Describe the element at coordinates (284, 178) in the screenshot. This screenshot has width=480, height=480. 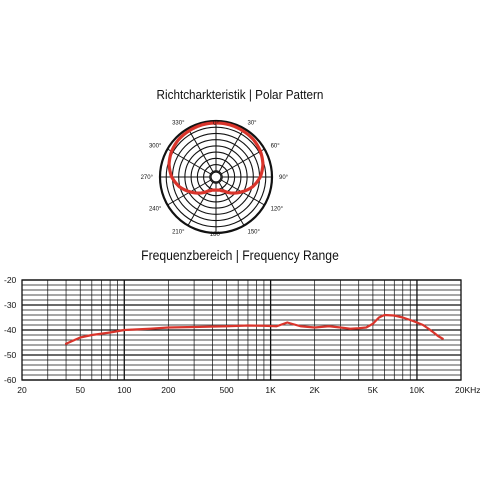
I see `polar-angle-label: 90°` at that location.